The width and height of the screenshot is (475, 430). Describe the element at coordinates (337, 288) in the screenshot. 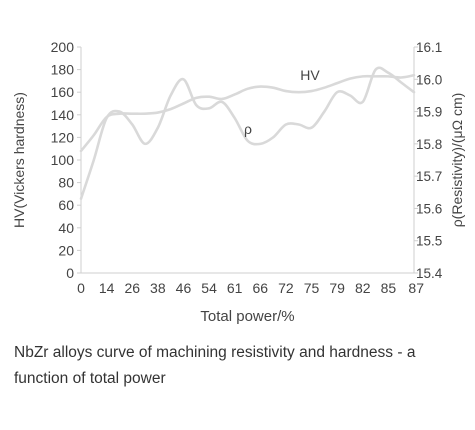

I see `x-tick-label: 79` at that location.